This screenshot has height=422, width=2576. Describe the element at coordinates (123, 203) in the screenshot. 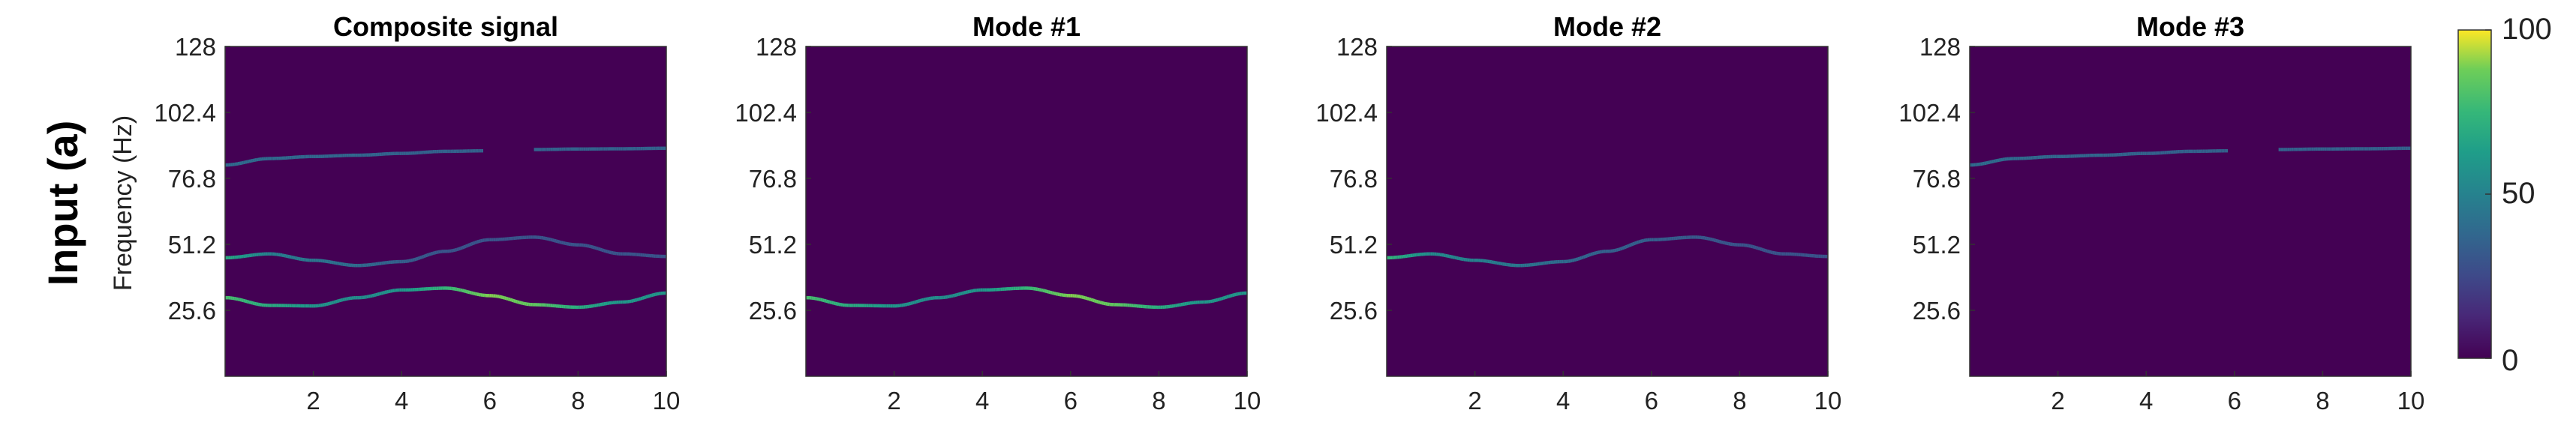

I see `y-axis-label: Frequency (Hz)` at that location.